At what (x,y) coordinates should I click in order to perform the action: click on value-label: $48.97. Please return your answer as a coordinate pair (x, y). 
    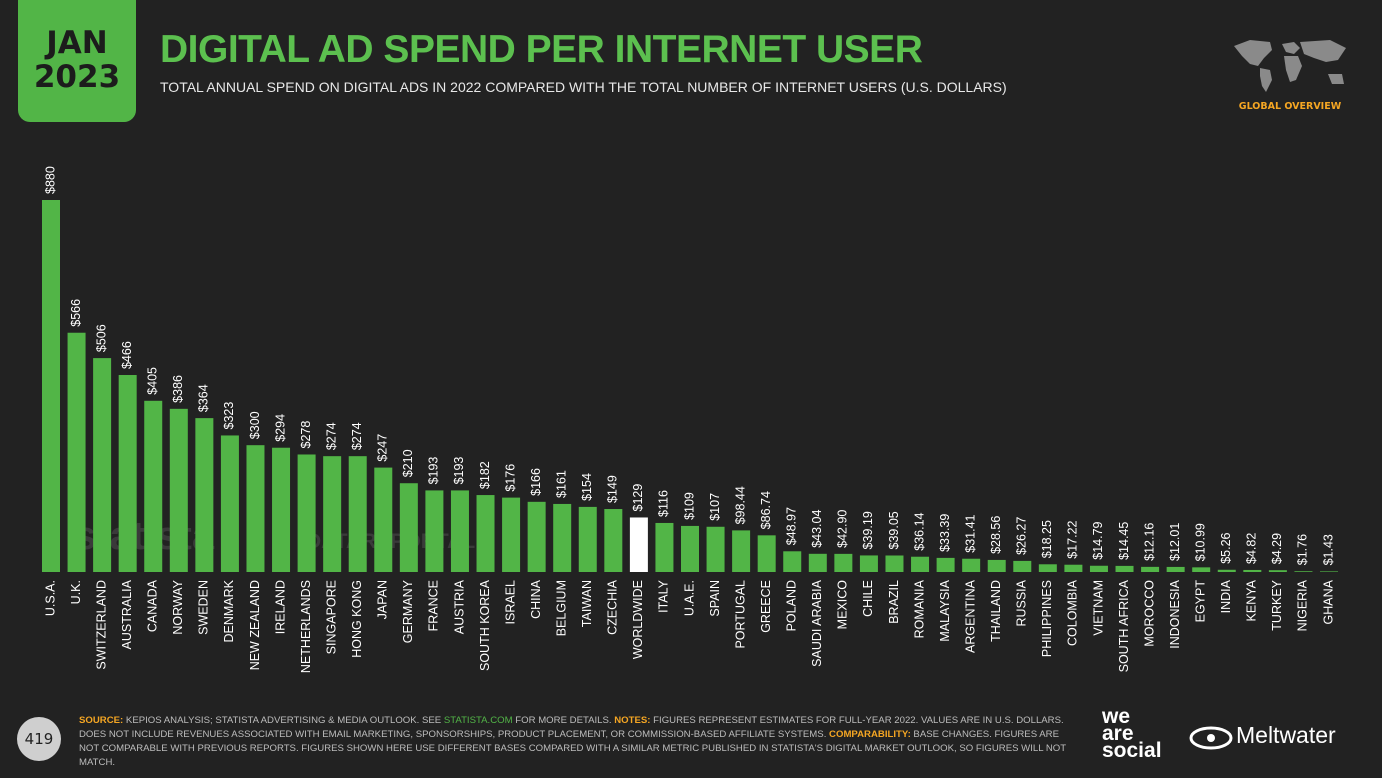
    Looking at the image, I should click on (792, 526).